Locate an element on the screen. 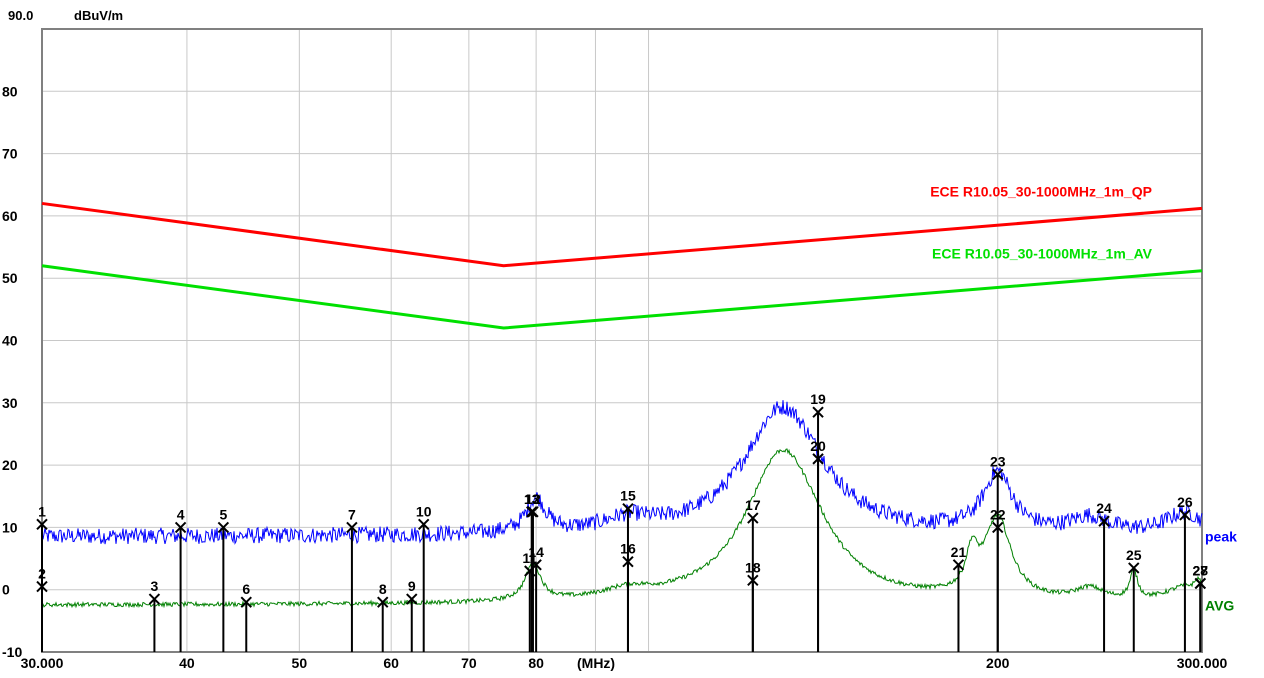 This screenshot has width=1264, height=678. marker-number: 13 is located at coordinates (532, 499).